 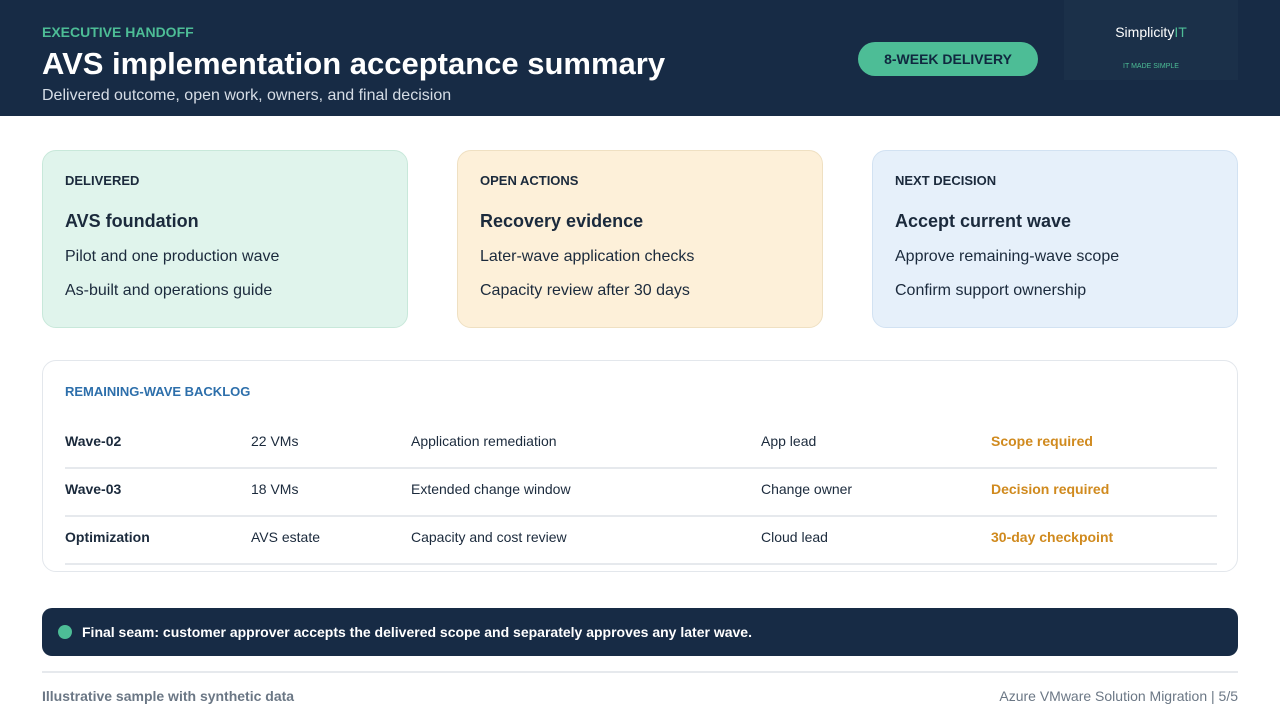 What do you see at coordinates (132, 221) in the screenshot?
I see `card-title: AVS foundation` at bounding box center [132, 221].